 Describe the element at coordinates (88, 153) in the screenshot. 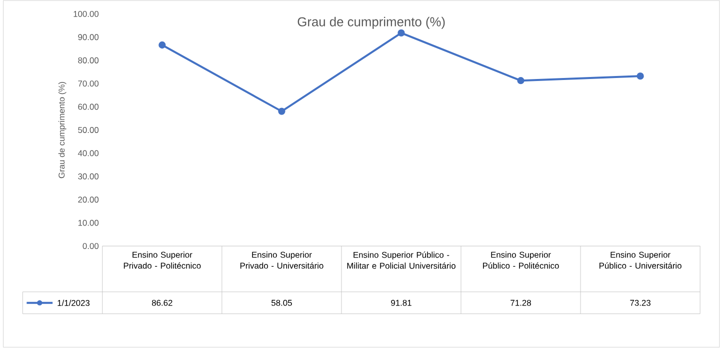

I see `y-tick-label: 40.00` at that location.